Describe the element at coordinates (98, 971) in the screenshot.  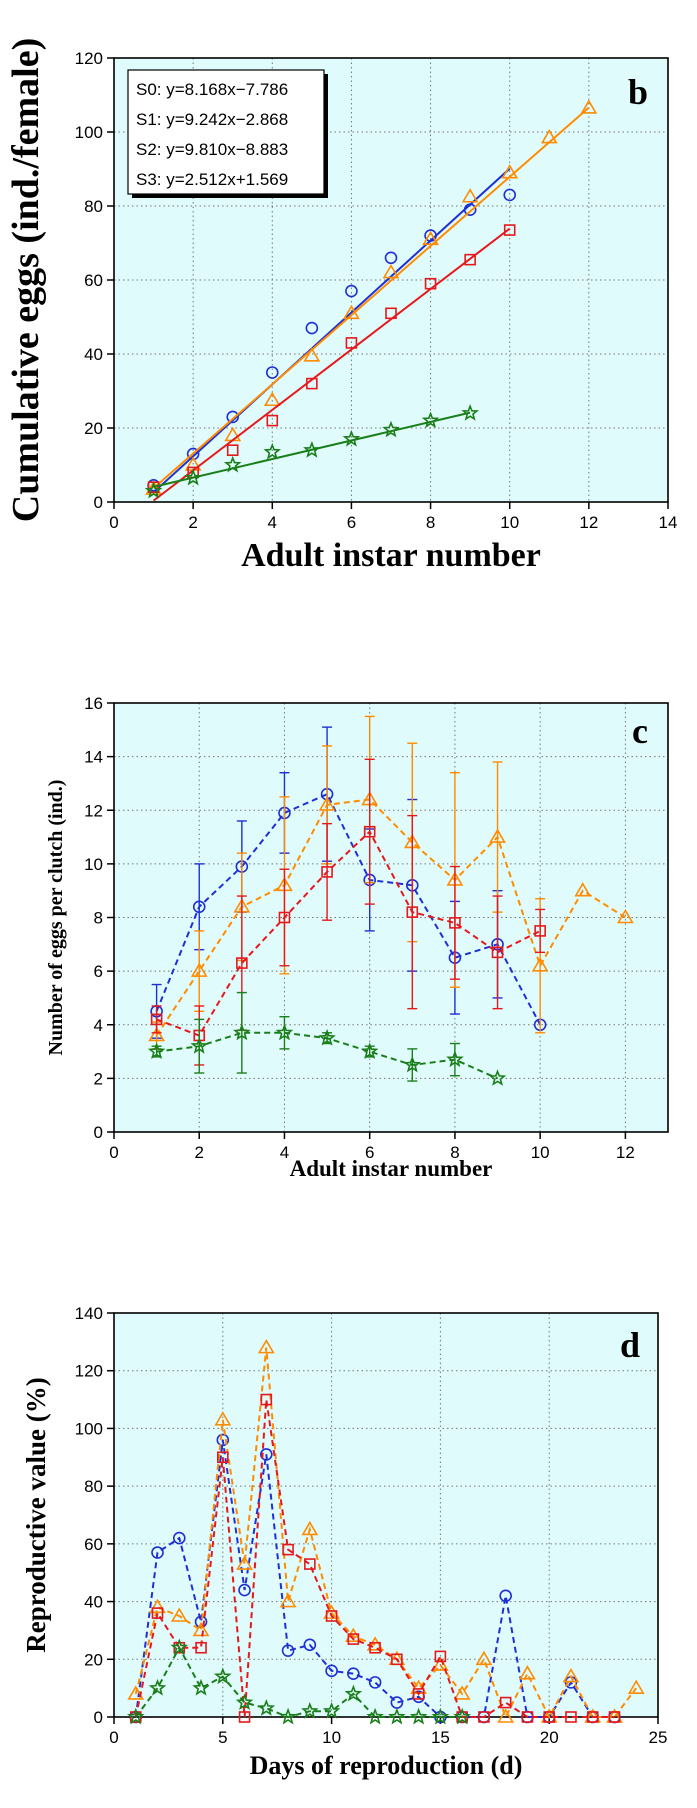
I see `y-tick-label: 6` at that location.